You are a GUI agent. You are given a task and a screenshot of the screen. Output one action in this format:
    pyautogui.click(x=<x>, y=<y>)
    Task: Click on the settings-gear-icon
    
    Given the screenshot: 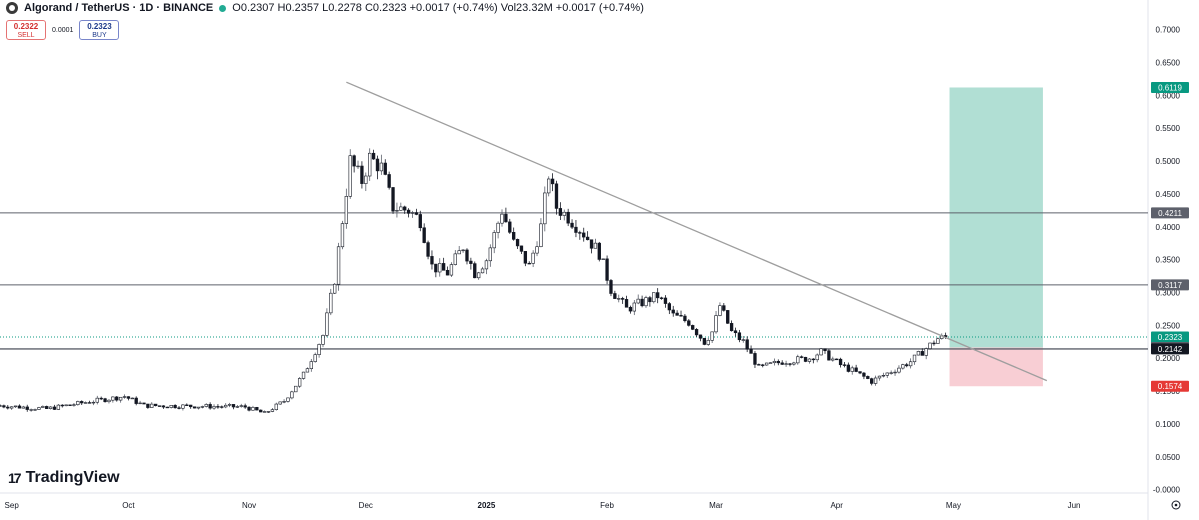 What is the action you would take?
    pyautogui.click(x=1176, y=505)
    